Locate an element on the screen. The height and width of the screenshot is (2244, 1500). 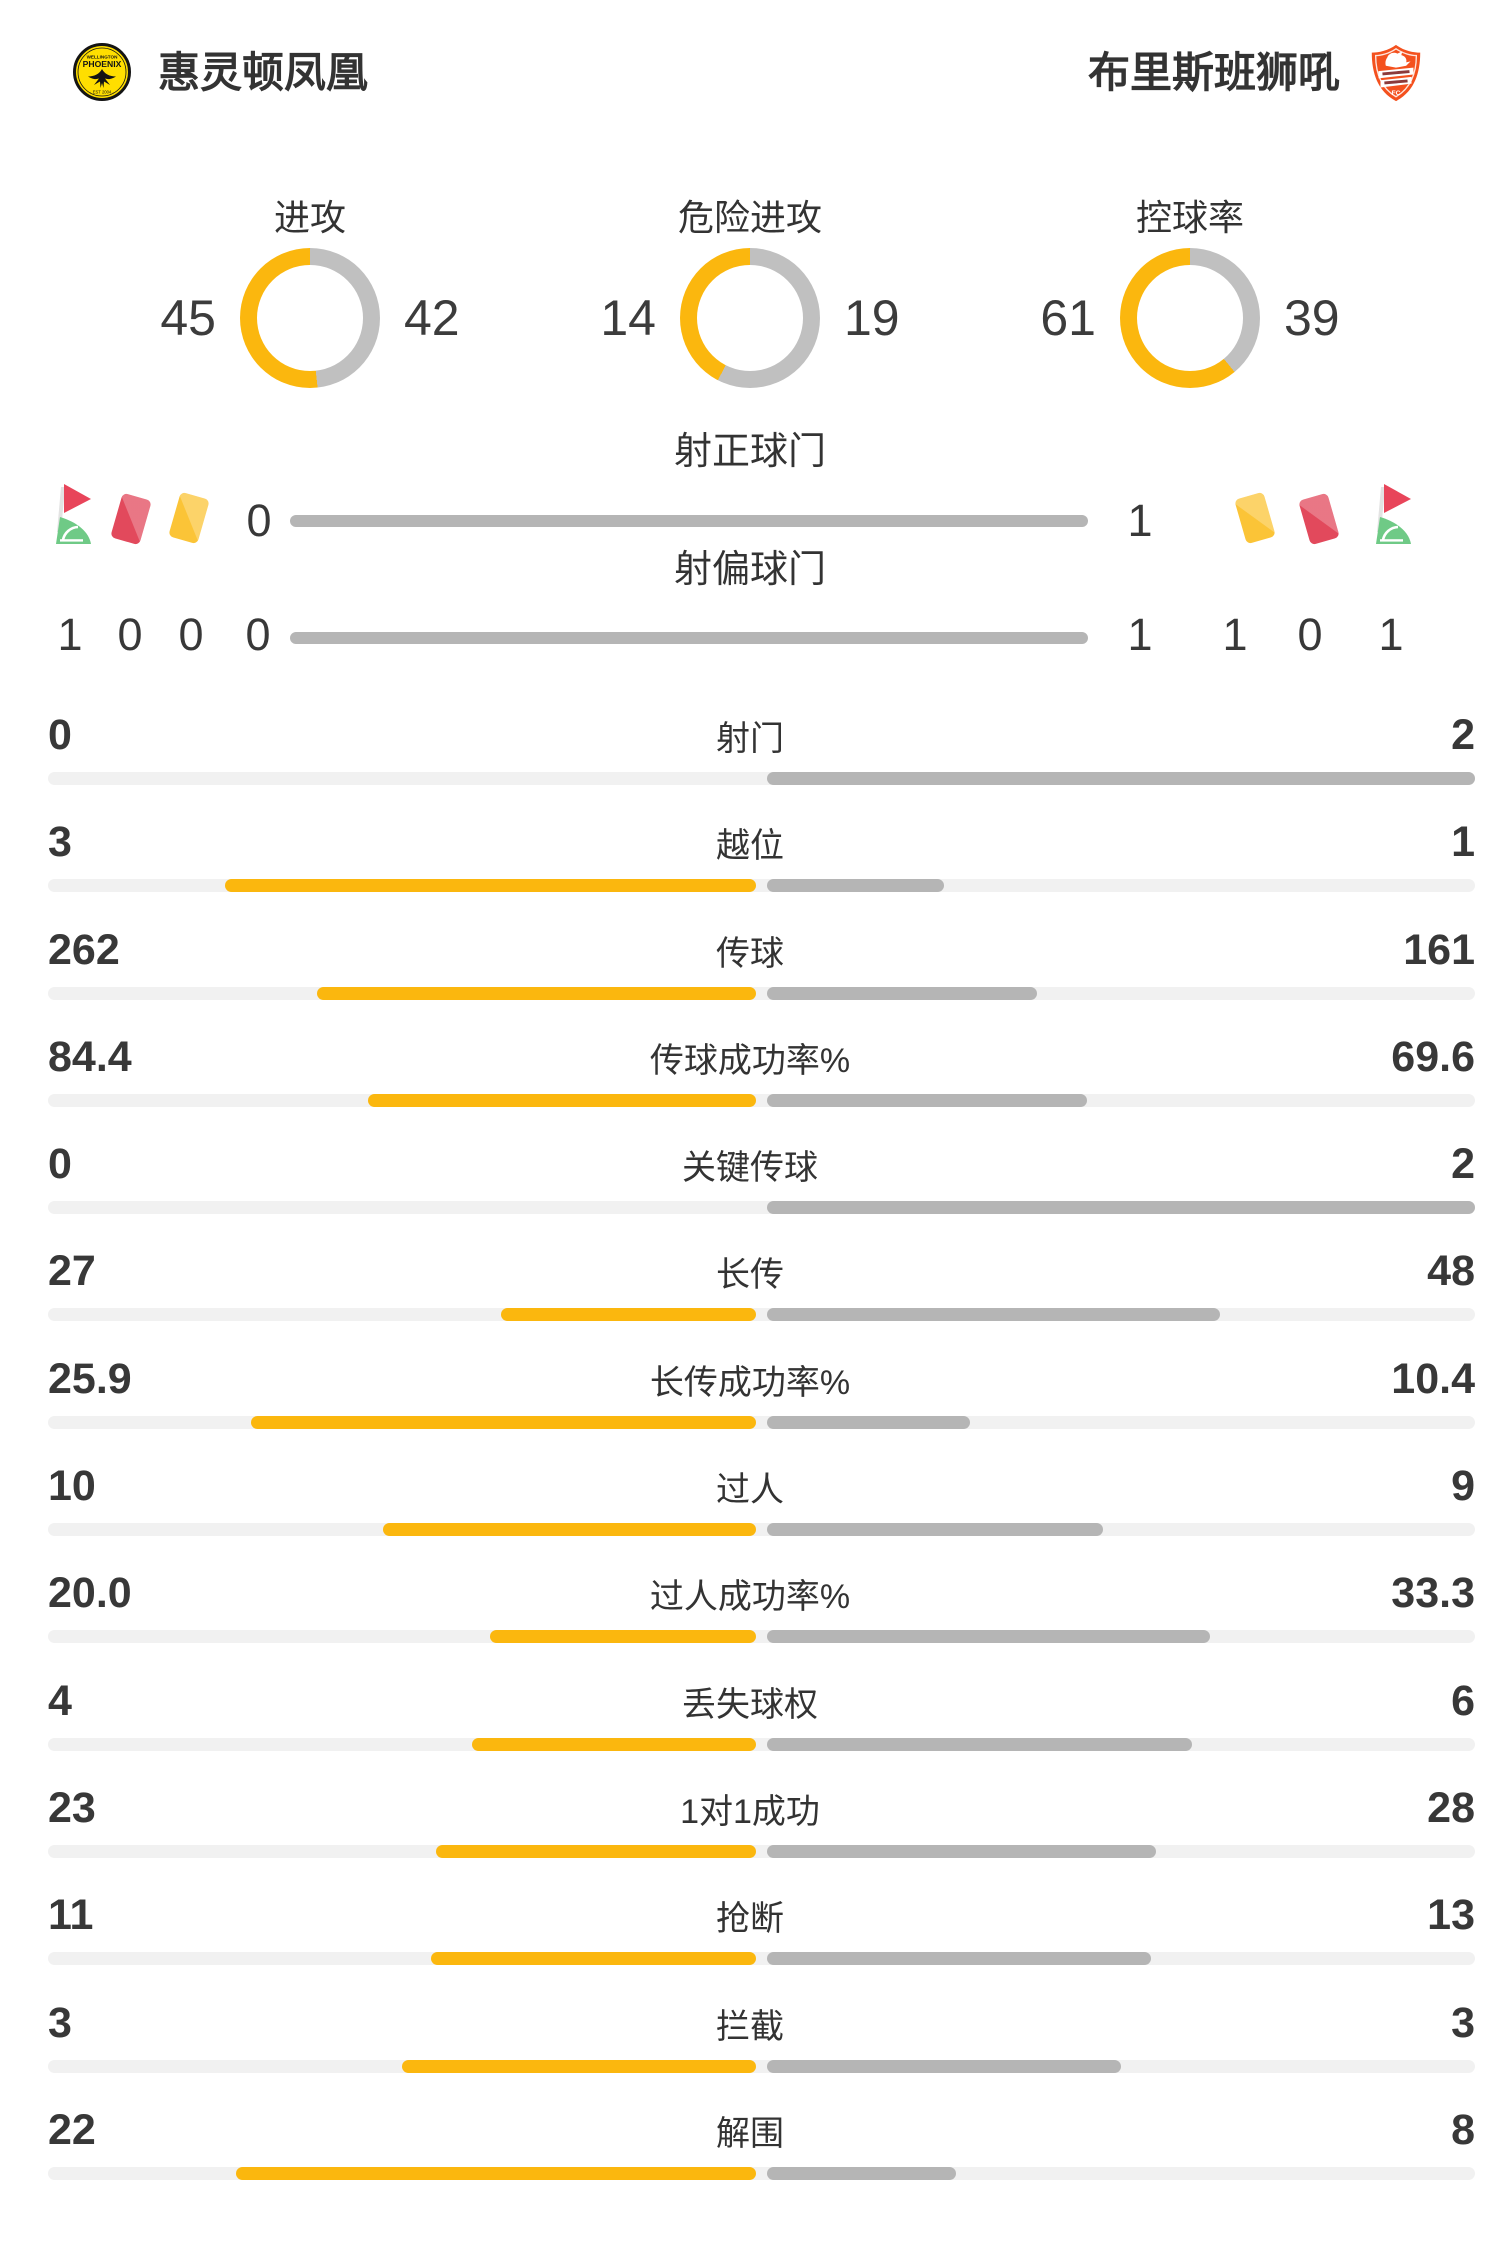
stat-label: 传球成功率% is located at coordinates (750, 1060).